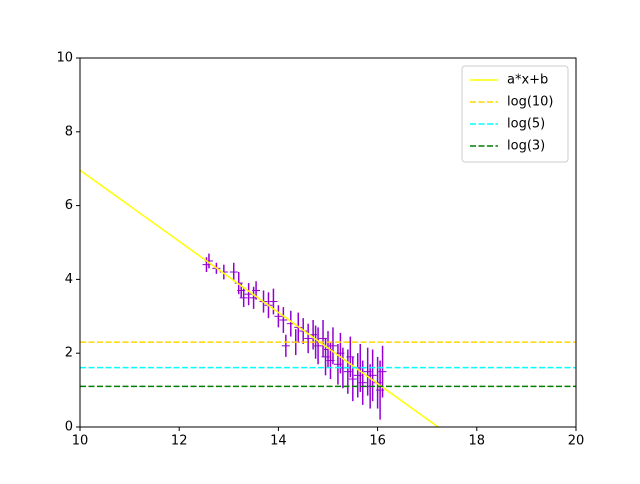 This screenshot has height=484, width=640. I want to click on y-tick-label: 6, so click(69, 205).